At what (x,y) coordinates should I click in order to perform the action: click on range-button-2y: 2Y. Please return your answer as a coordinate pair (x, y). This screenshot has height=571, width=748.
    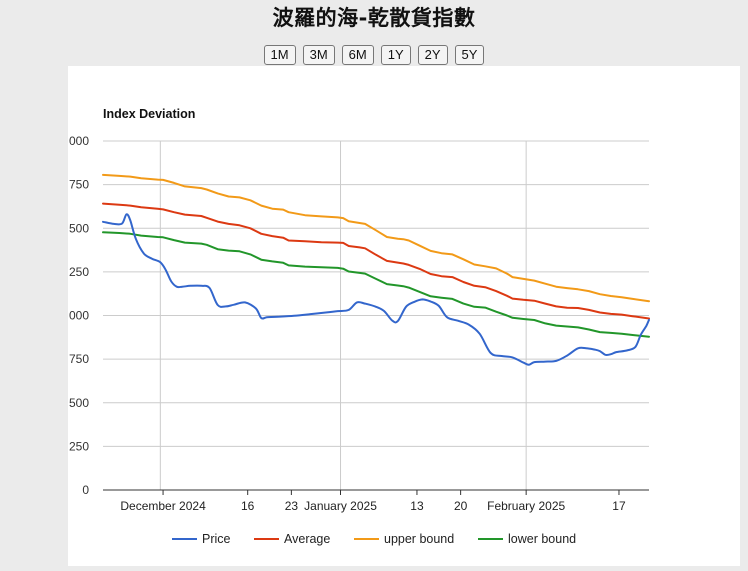
    Looking at the image, I should click on (432, 55).